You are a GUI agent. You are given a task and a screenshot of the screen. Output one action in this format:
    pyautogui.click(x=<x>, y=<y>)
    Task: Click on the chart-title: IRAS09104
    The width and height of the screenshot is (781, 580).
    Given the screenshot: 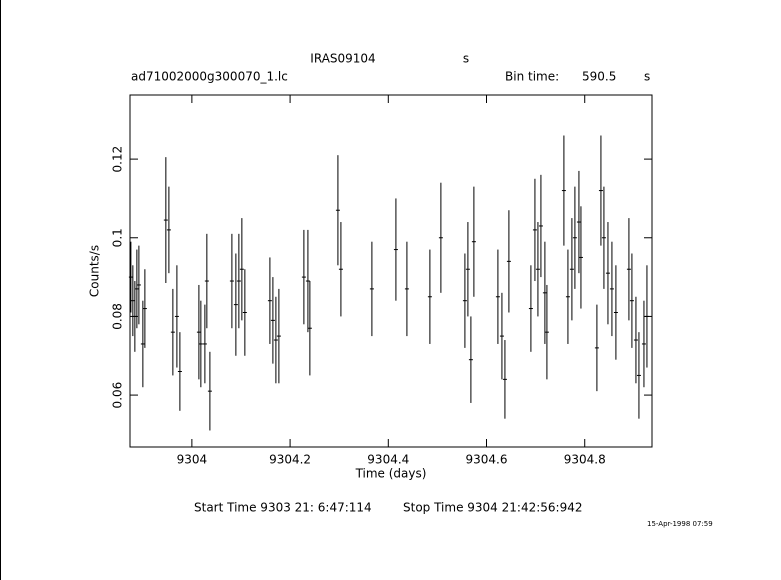 What is the action you would take?
    pyautogui.click(x=342, y=59)
    